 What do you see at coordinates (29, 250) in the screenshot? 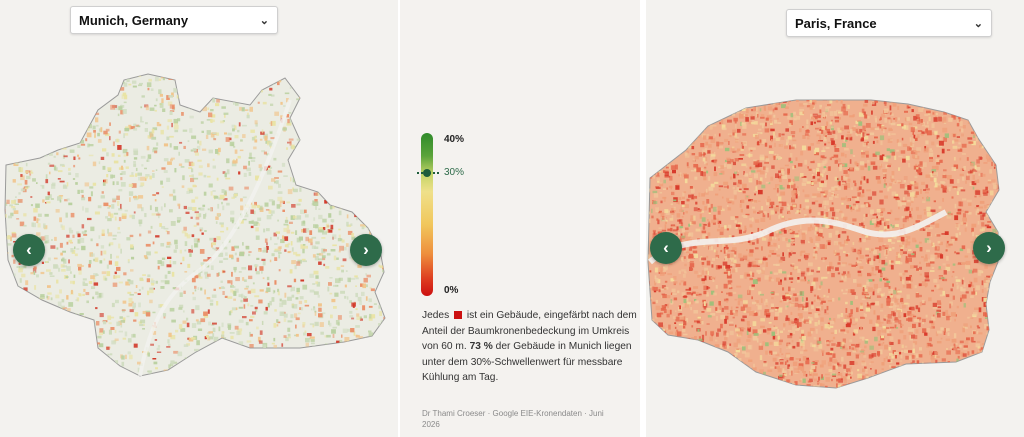
I see `prev-button: ‹` at bounding box center [29, 250].